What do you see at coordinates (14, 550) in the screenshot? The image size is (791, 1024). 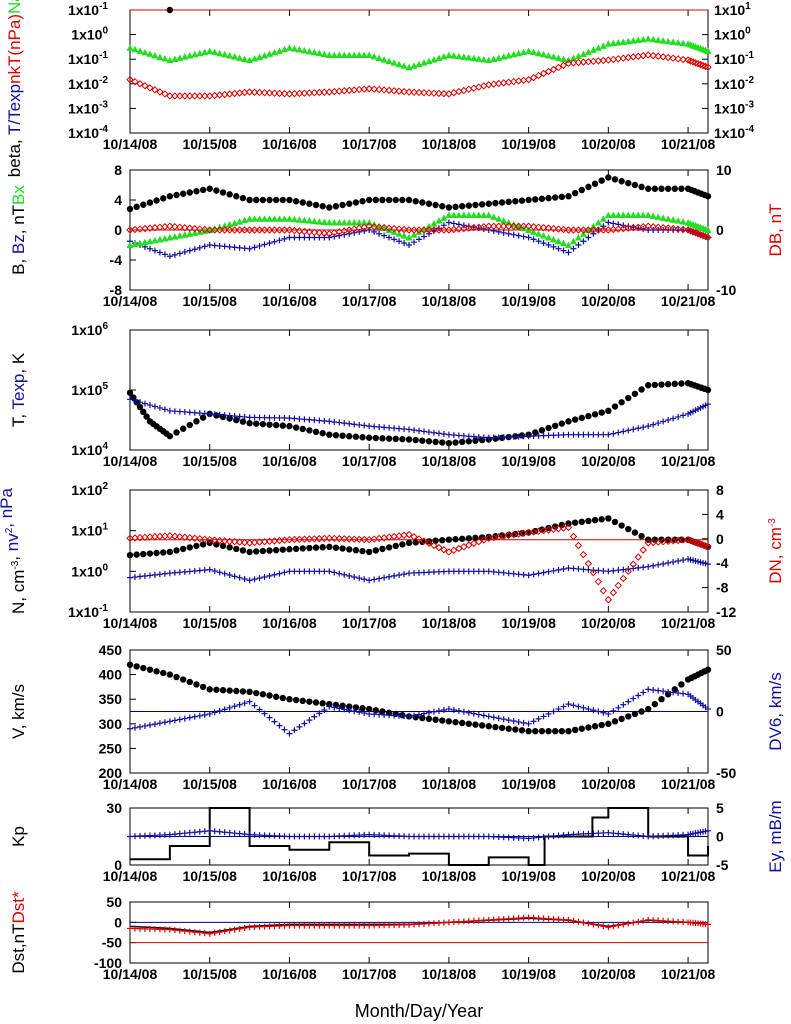 I see `y-axis-label: N, cm-3, nv2, nPa` at bounding box center [14, 550].